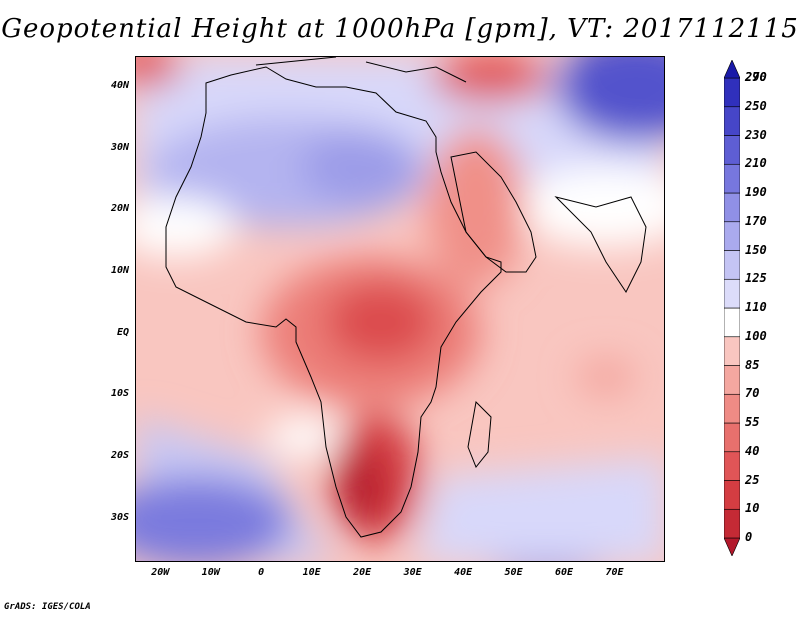 Image resolution: width=800 pixels, height=618 pixels. Describe the element at coordinates (463, 572) in the screenshot. I see `lon-label-40e: 40E` at that location.